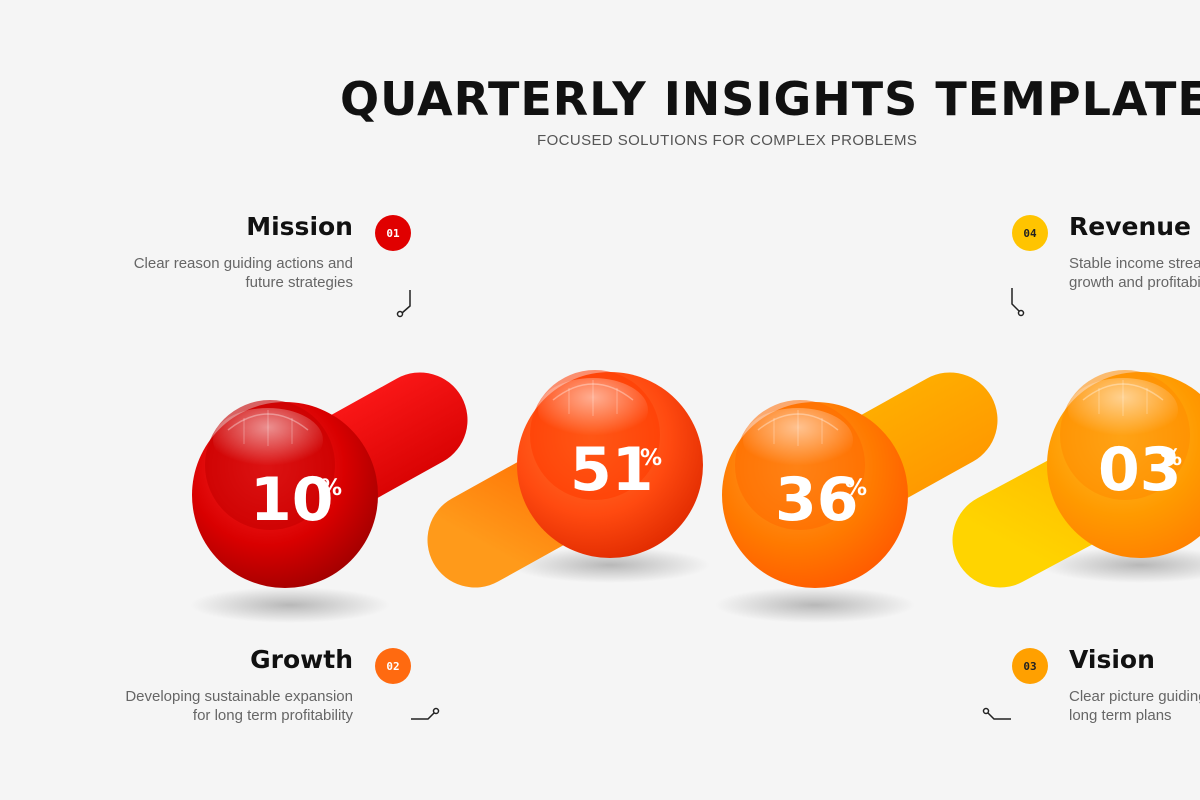 Image resolution: width=1200 pixels, height=800 pixels. What do you see at coordinates (403, 304) in the screenshot?
I see `pointer-mission` at bounding box center [403, 304].